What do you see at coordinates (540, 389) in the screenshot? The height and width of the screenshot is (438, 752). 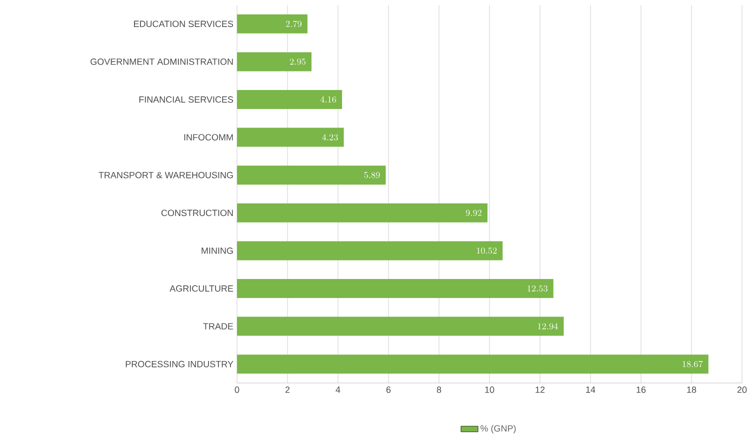 I see `x-tick-label: 12` at bounding box center [540, 389].